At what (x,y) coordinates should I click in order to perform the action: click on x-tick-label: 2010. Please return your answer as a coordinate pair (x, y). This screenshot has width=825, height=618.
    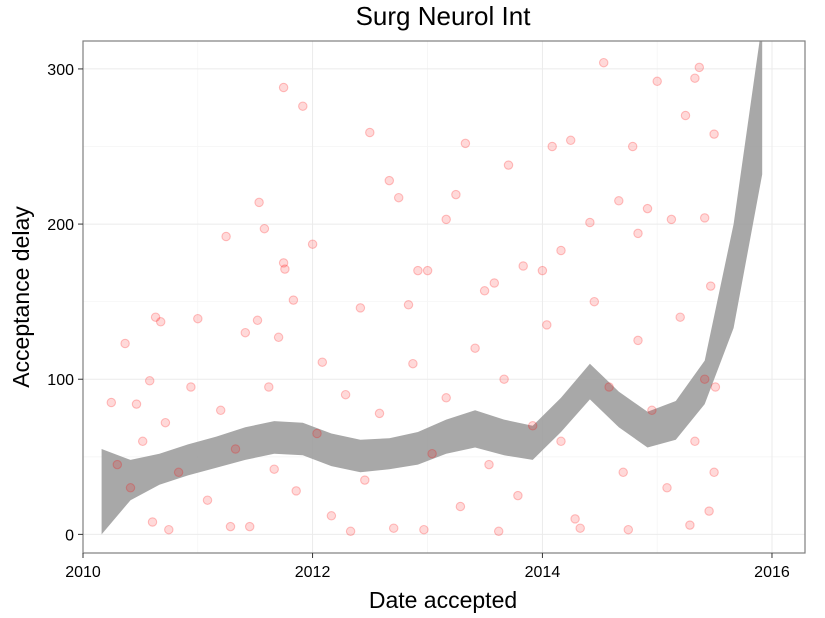
    Looking at the image, I should click on (83, 572).